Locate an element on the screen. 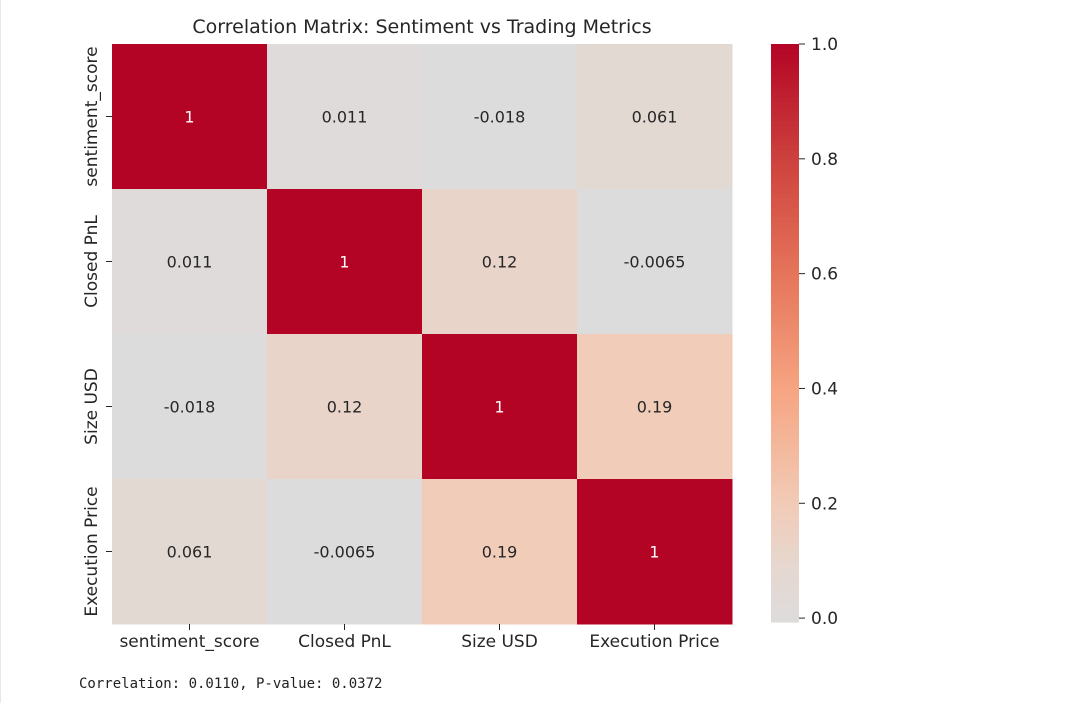 The width and height of the screenshot is (1072, 703). x-tick-label: Closed PnL is located at coordinates (344, 642).